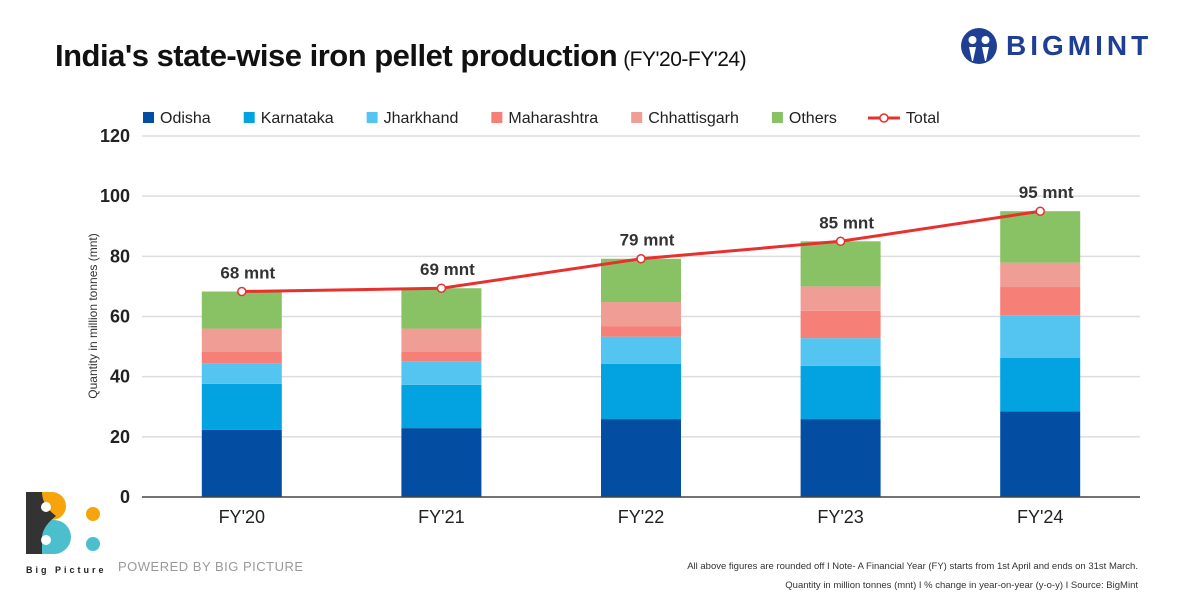 The width and height of the screenshot is (1200, 600). What do you see at coordinates (693, 118) in the screenshot?
I see `legend-label-chhattisgarh: Chhattisgarh` at bounding box center [693, 118].